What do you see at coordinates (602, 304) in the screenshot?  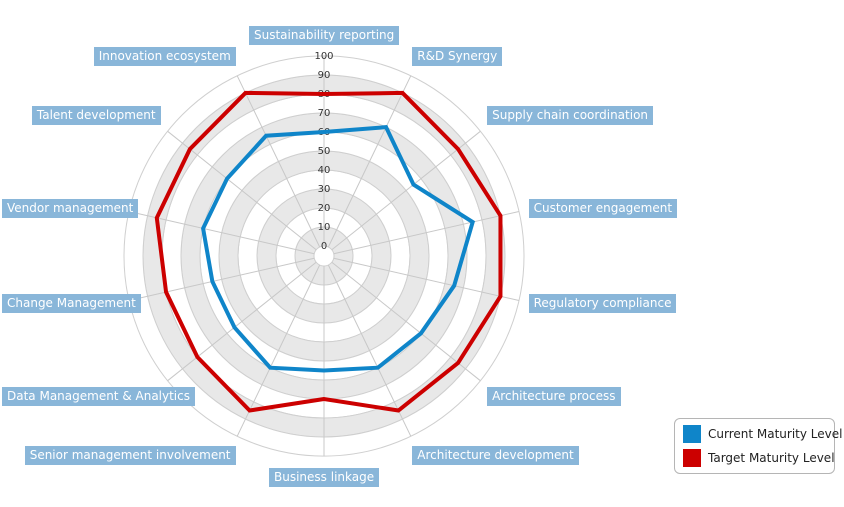 I see `category-label: Regulatory compliance` at bounding box center [602, 304].